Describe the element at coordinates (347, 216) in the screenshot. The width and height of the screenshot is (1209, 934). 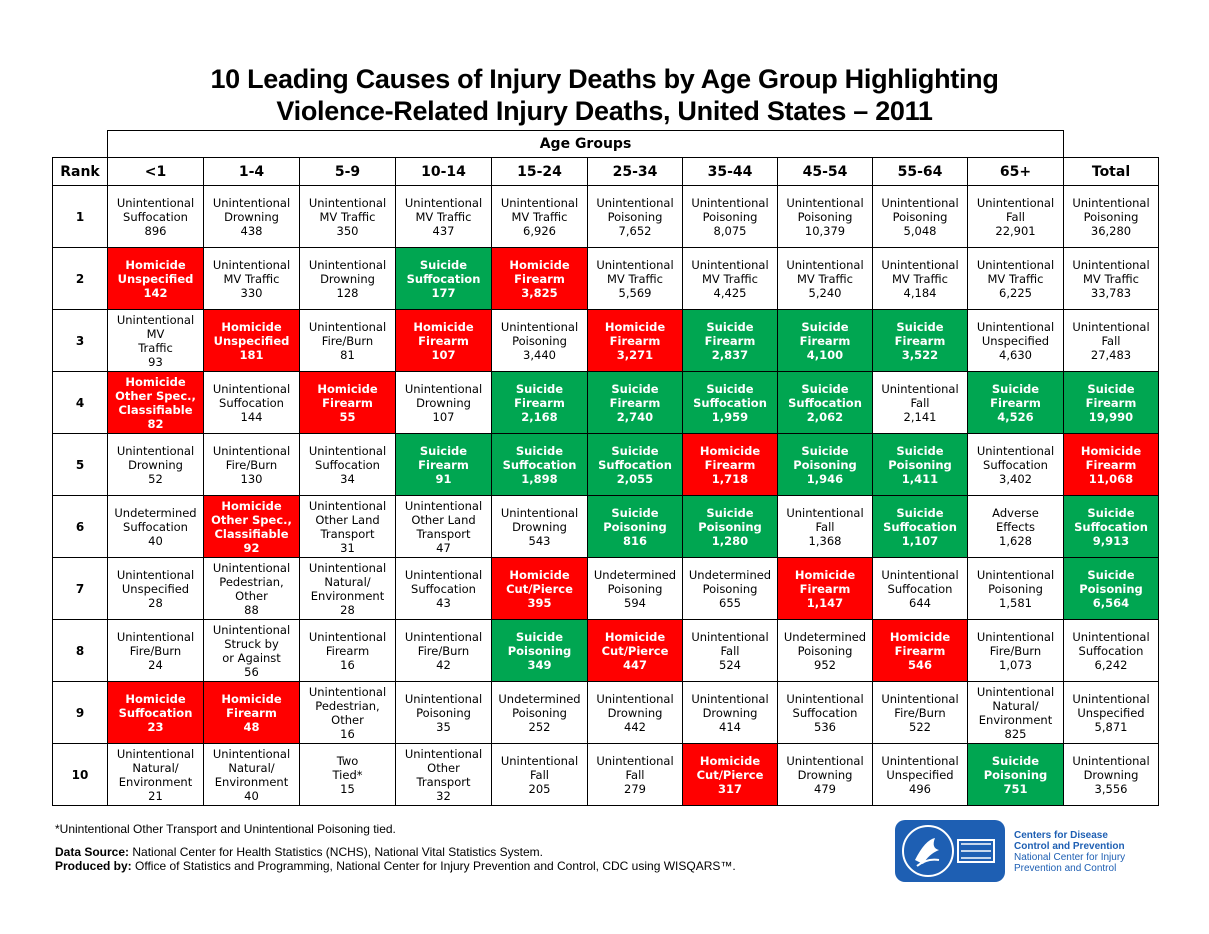
I see `cause-label: MV Traffic` at that location.